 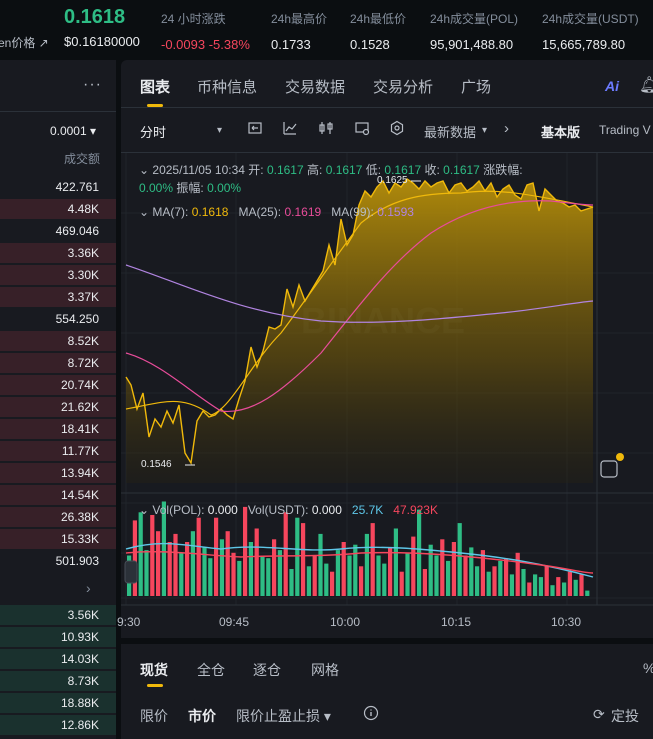 I want to click on last-price: 0.1618, so click(x=95, y=17).